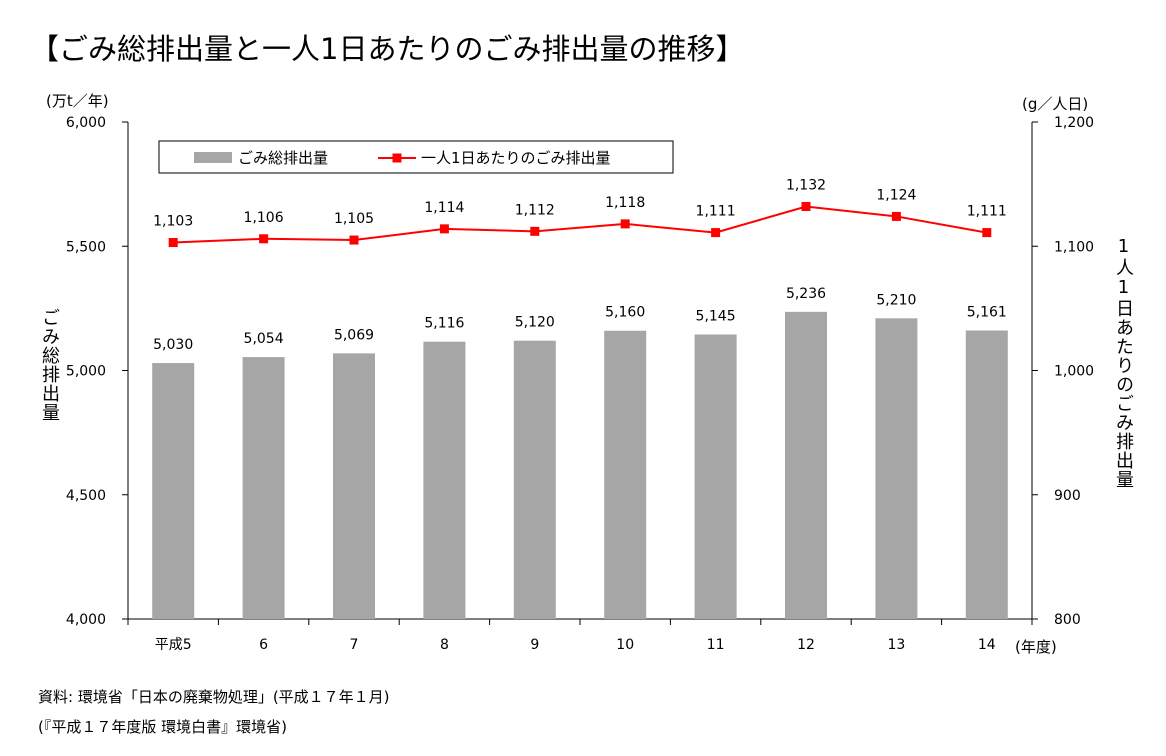 Image resolution: width=1166 pixels, height=756 pixels. Describe the element at coordinates (516, 158) in the screenshot. I see `legend-label-line: 一人1日あたりのごみ排出量` at that location.